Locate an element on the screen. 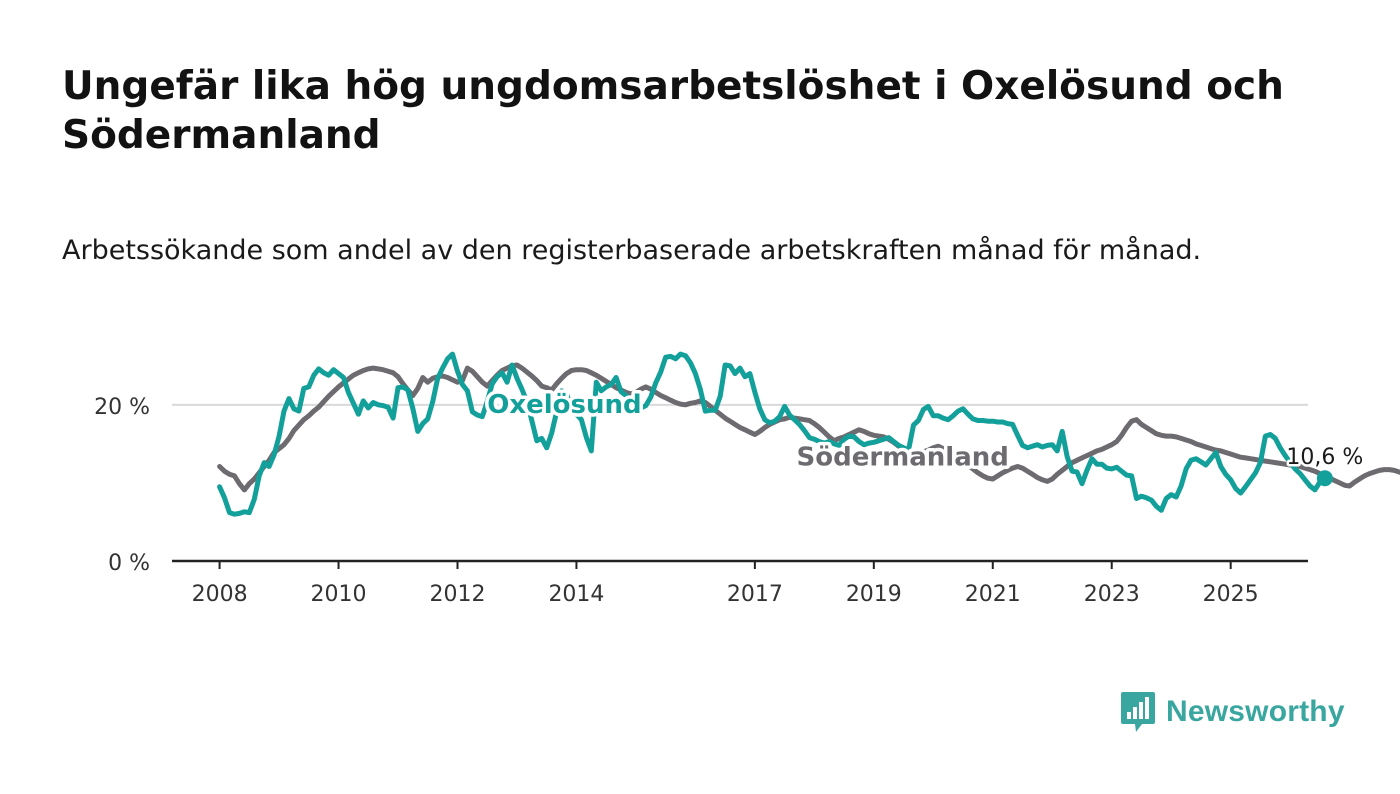  end-value-label-oxel-sund: 10,6 % is located at coordinates (1324, 457).